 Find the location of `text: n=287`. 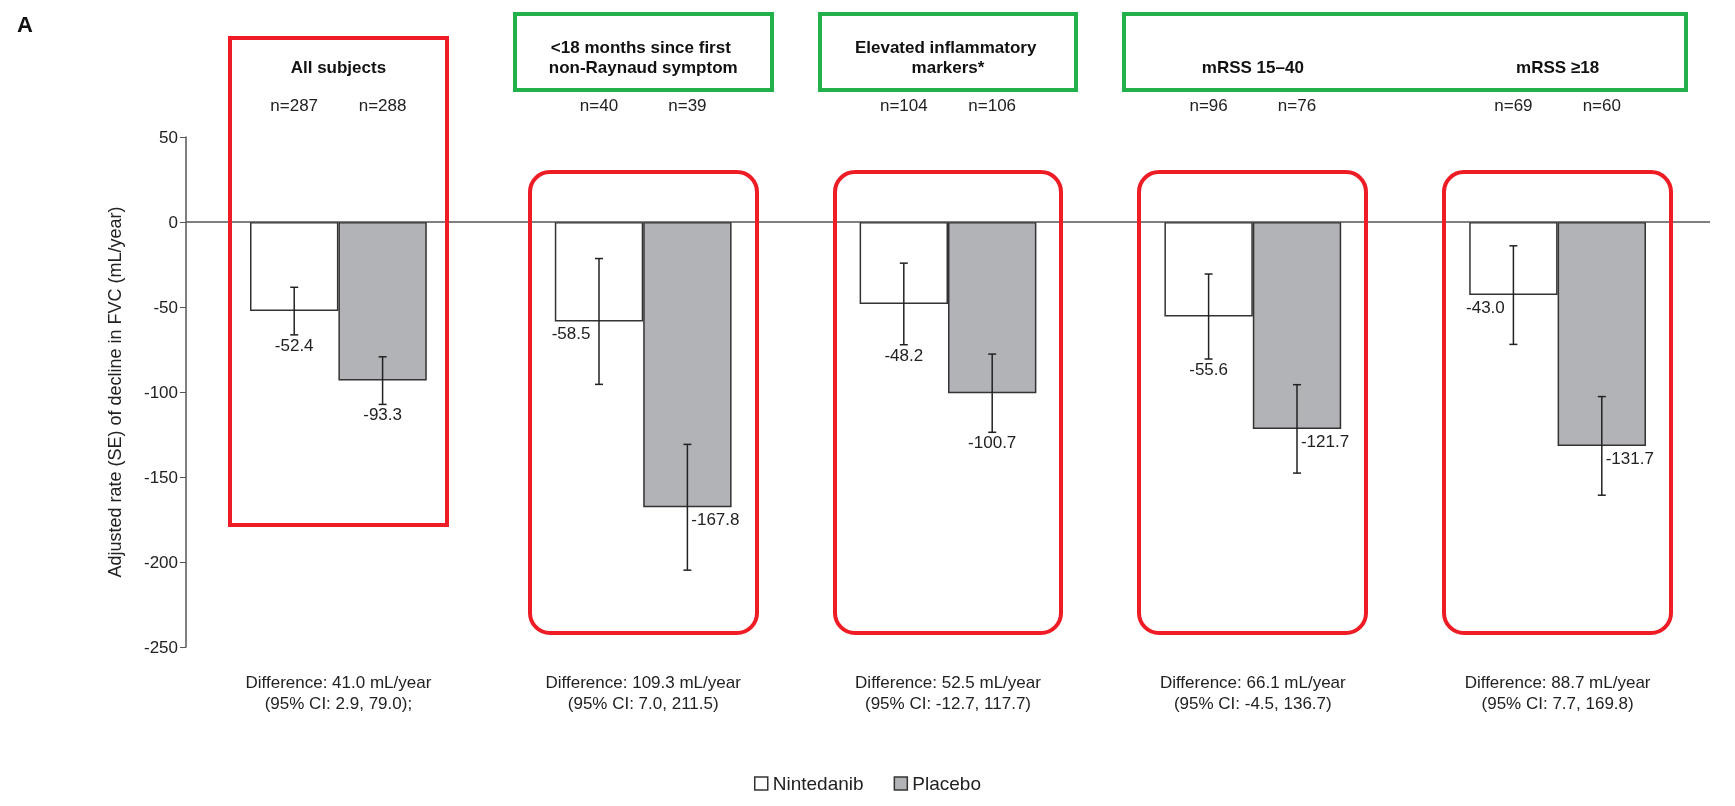

text: n=287 is located at coordinates (294, 105).